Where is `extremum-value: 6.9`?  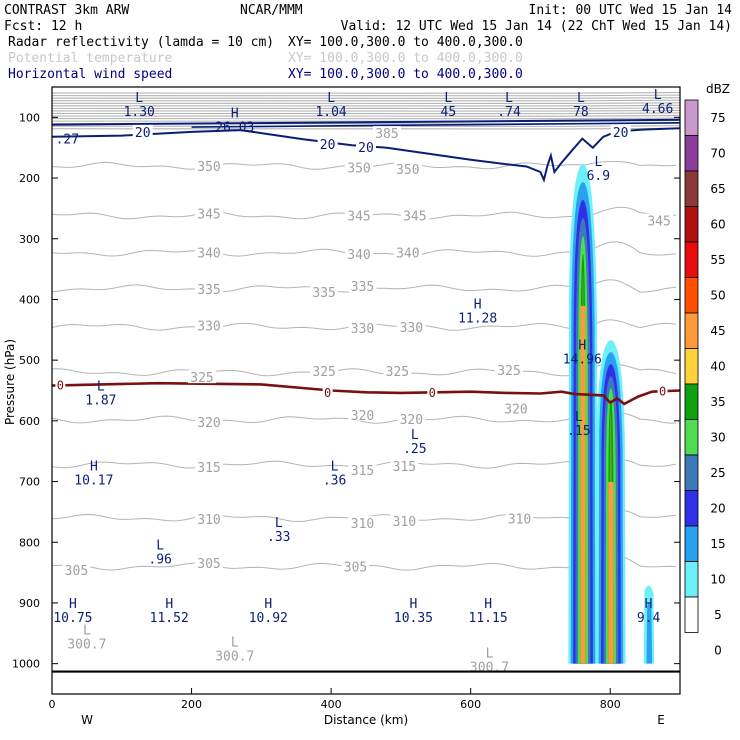
extremum-value: 6.9 is located at coordinates (598, 176).